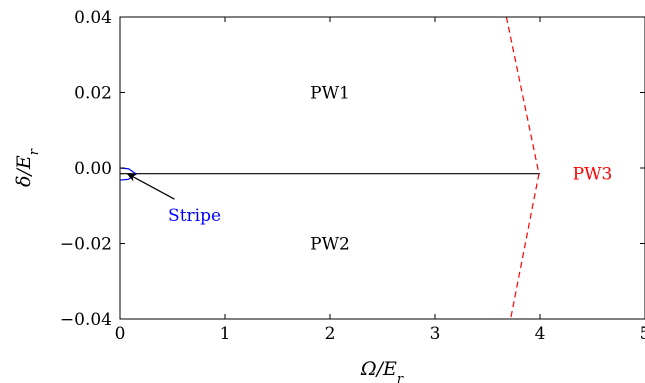 Image resolution: width=645 pixels, height=383 pixels. Describe the element at coordinates (93, 18) in the screenshot. I see `y-tick-label: 0.04` at that location.